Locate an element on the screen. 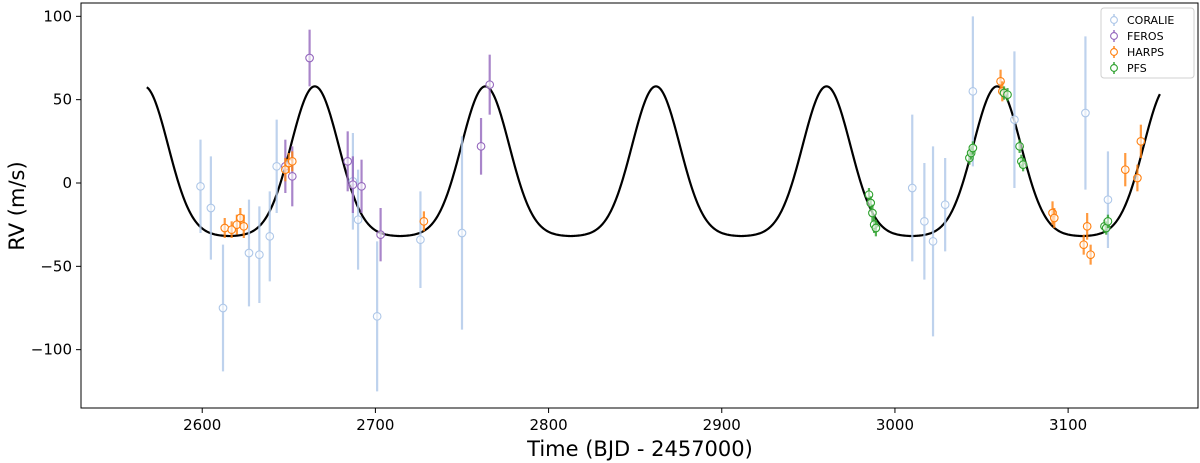 This screenshot has height=463, width=1200. x-tick-label: 3100 is located at coordinates (1068, 425).